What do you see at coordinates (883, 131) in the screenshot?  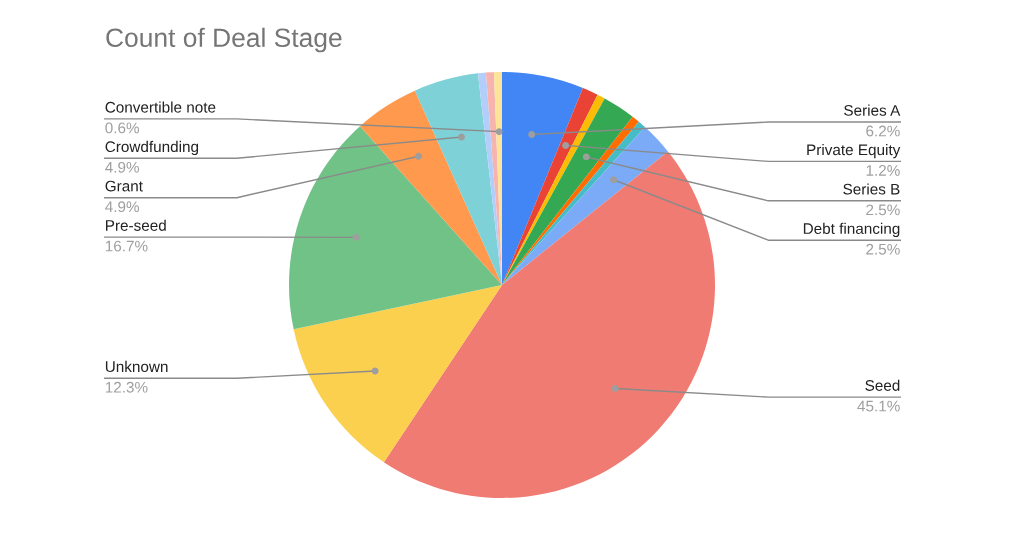 I see `data-label: 6.2%` at bounding box center [883, 131].